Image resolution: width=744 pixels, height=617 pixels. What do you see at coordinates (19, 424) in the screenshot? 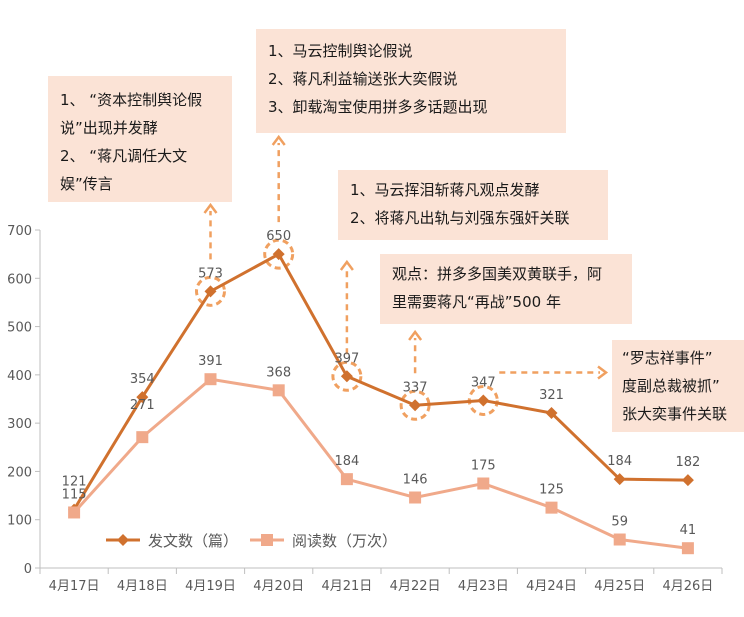
I see `y-tick-label: 300` at bounding box center [19, 424].